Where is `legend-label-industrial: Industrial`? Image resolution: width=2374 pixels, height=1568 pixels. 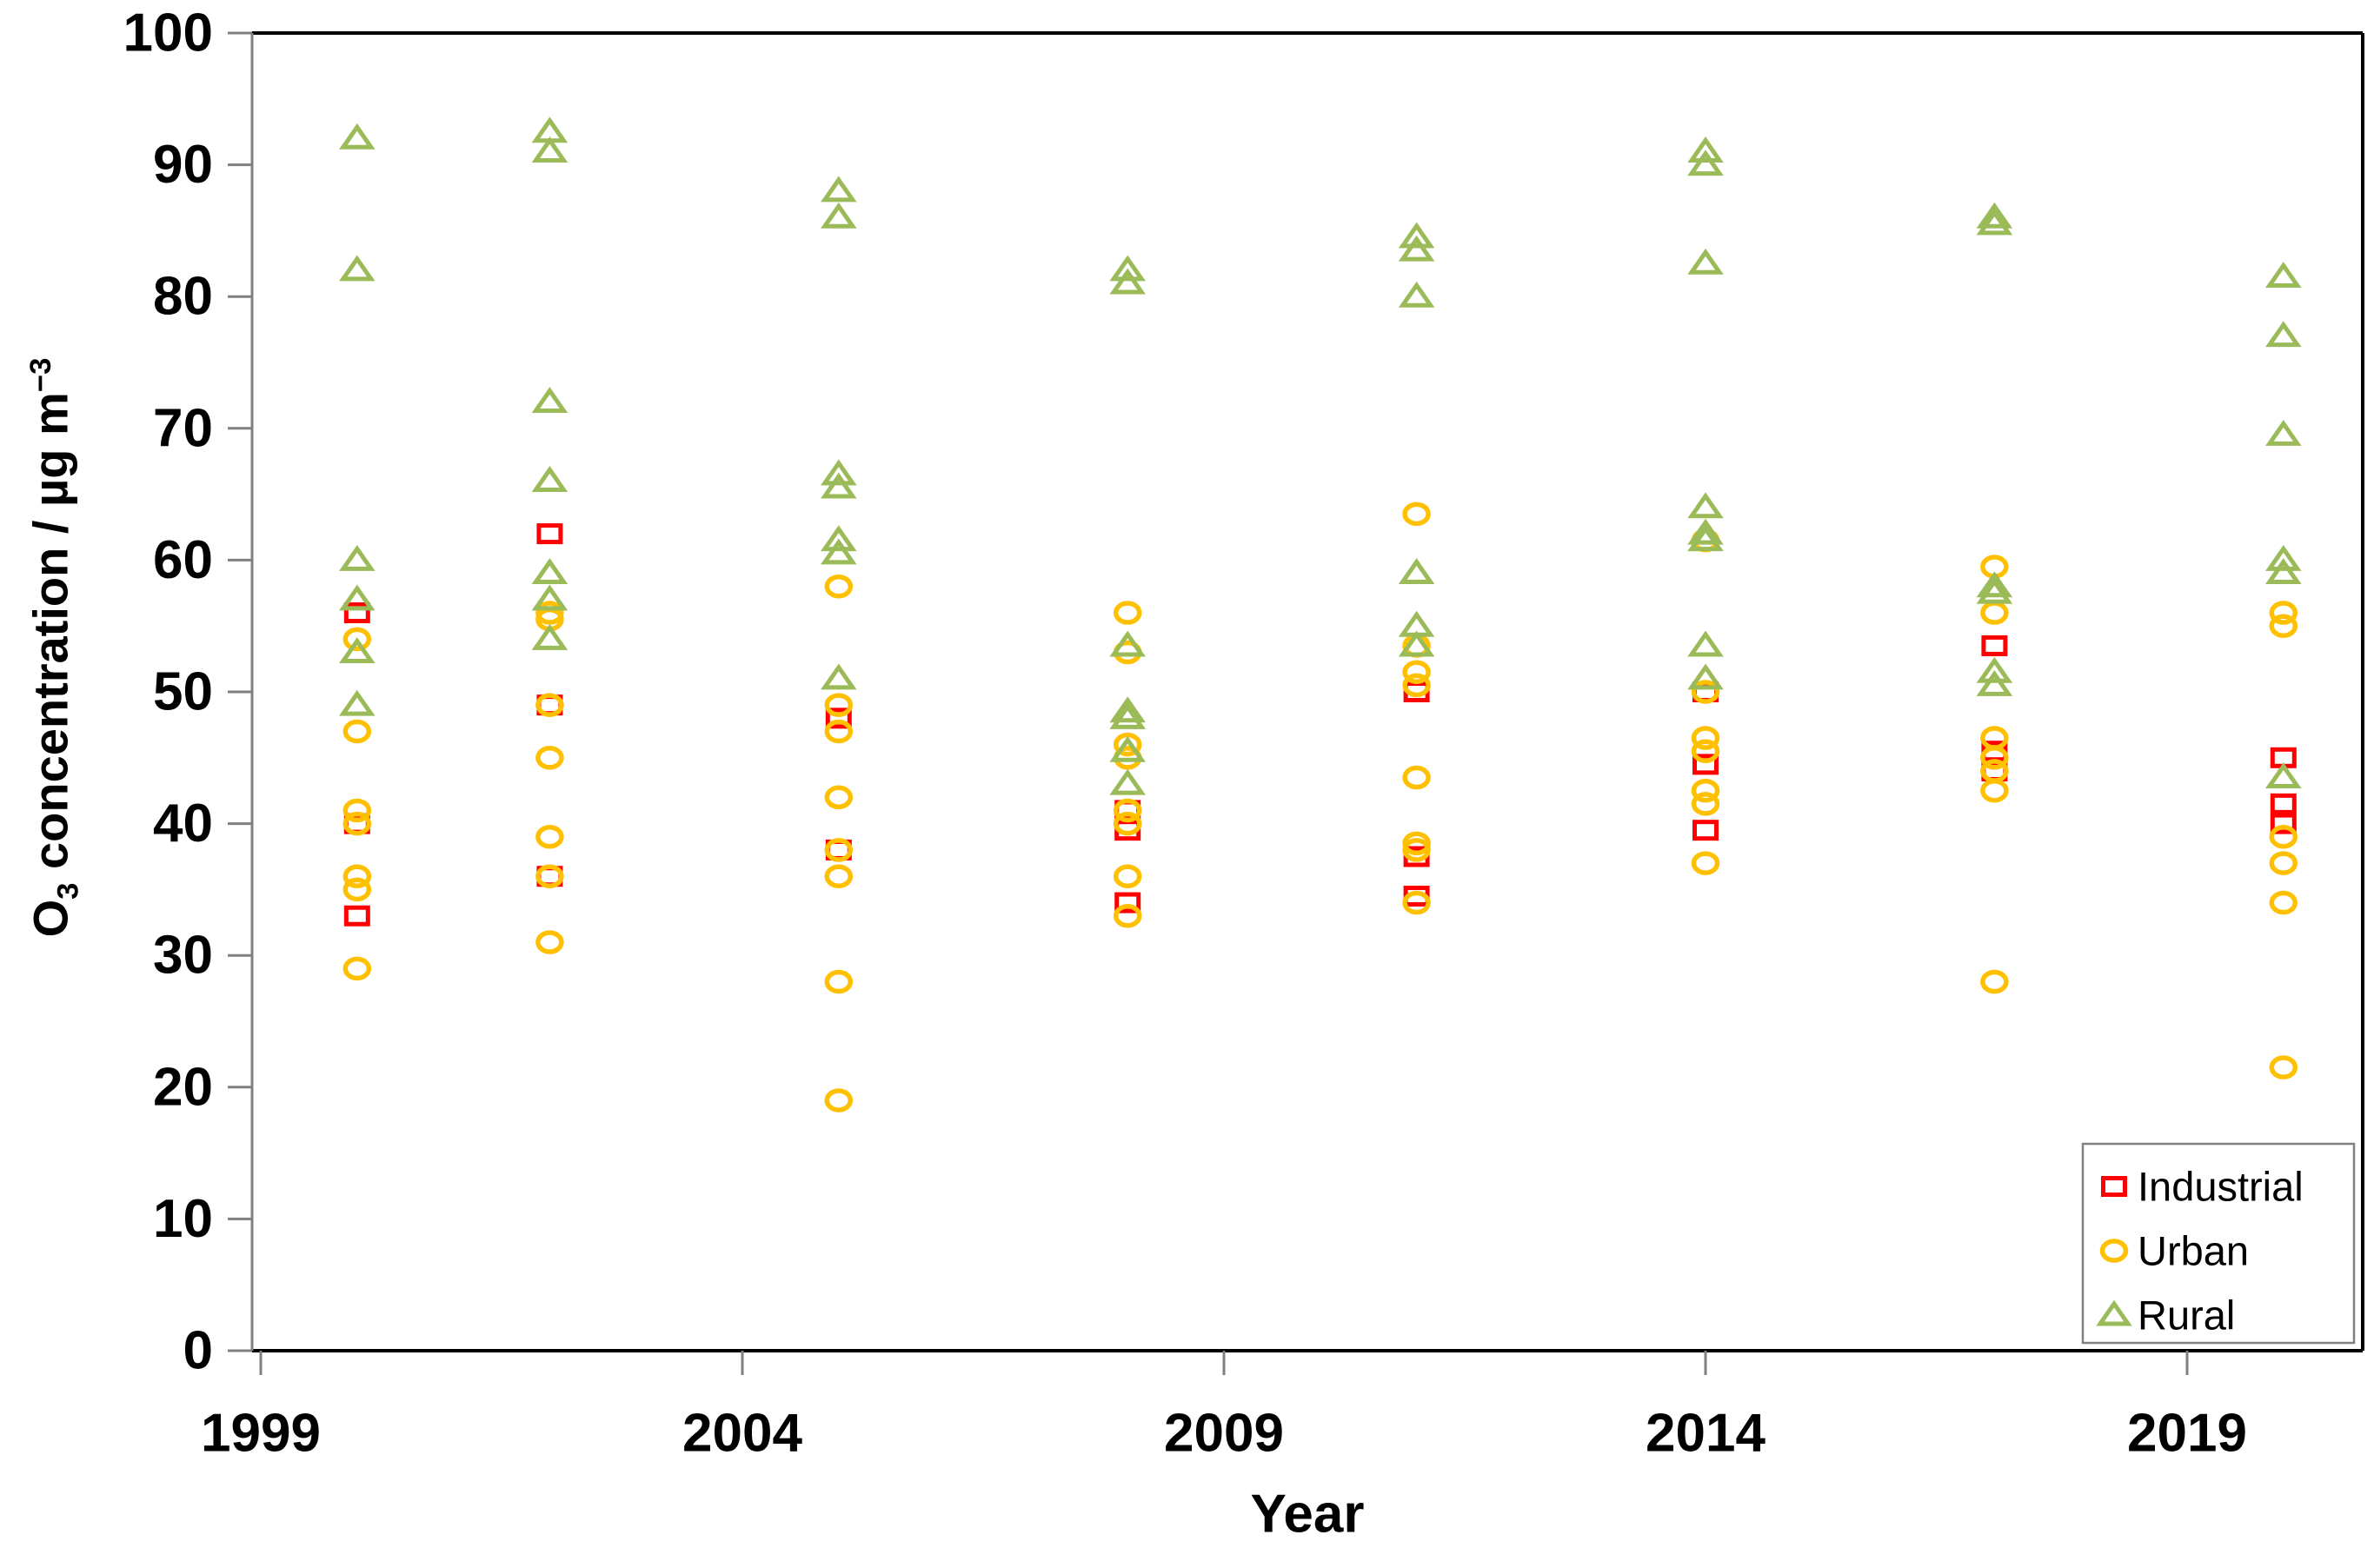
legend-label-industrial: Industrial is located at coordinates (2221, 1187).